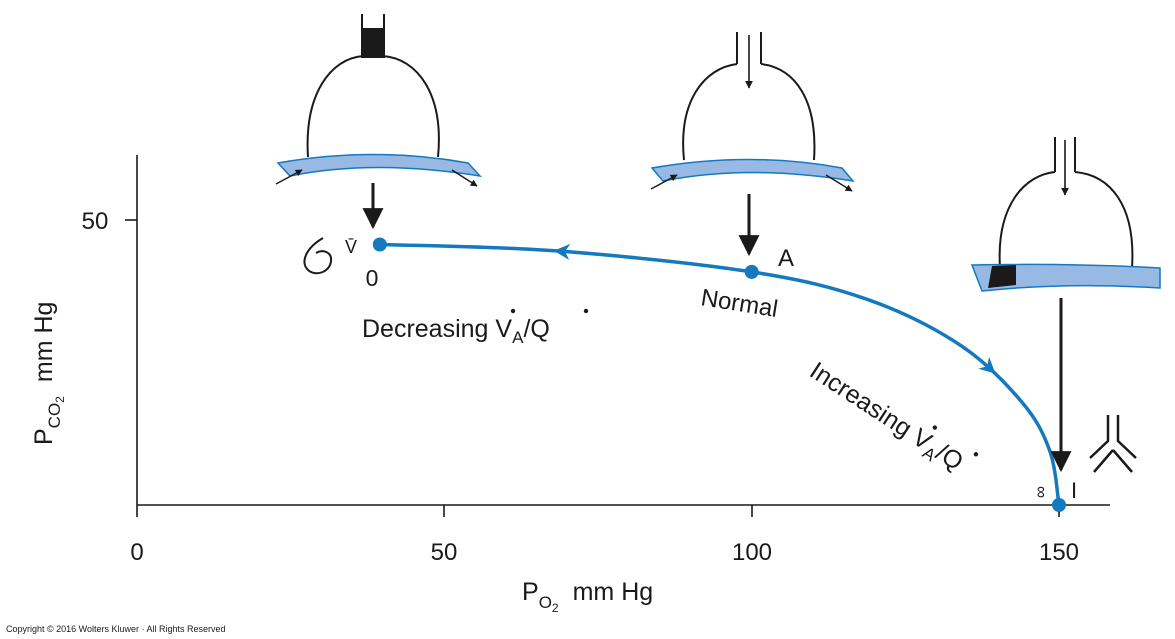 Image resolution: width=1175 pixels, height=639 pixels. Describe the element at coordinates (539, 329) in the screenshot. I see `decreasing-q: Q` at that location.